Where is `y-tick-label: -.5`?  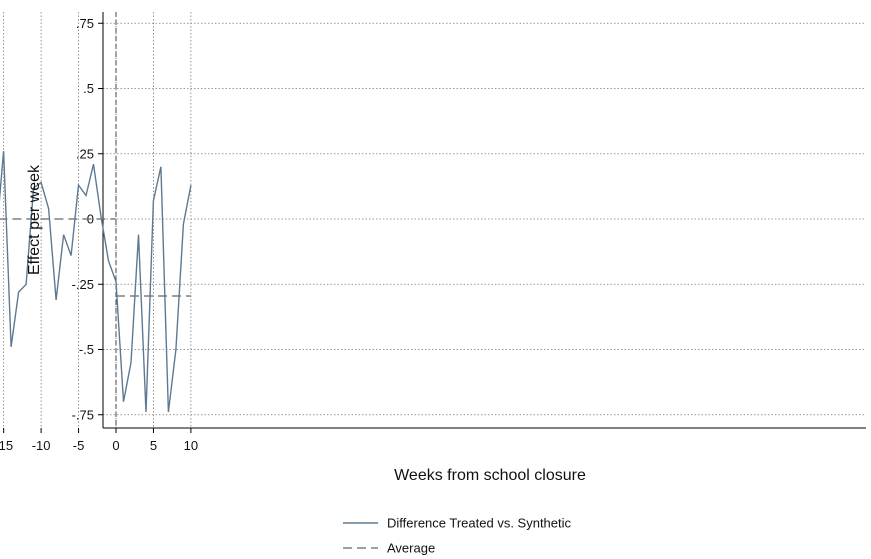 y-tick-label: -.5 is located at coordinates (86, 349).